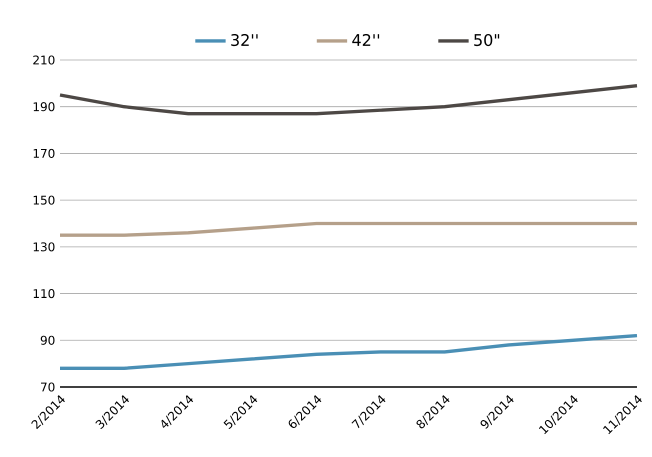  What do you see at coordinates (366, 40) in the screenshot?
I see `legend-label: 42''` at bounding box center [366, 40].